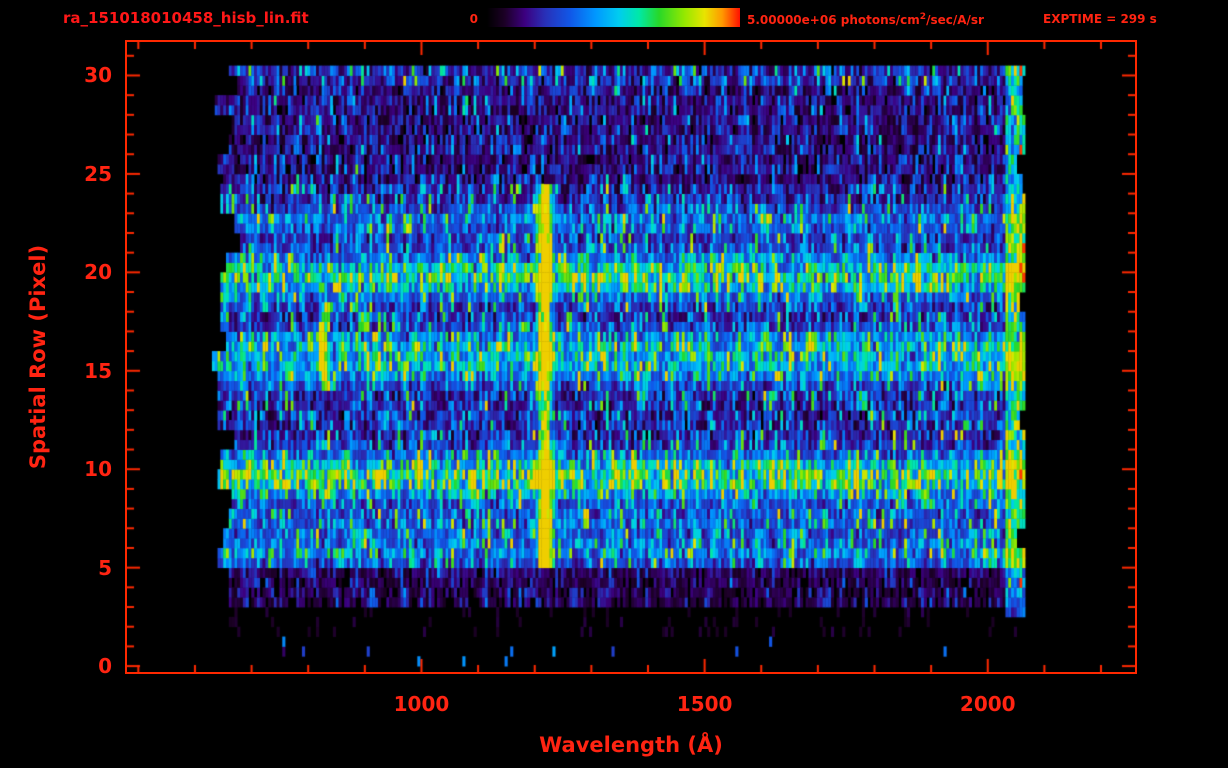 This screenshot has width=1228, height=768. I want to click on y-tick-label: 5, so click(105, 567).